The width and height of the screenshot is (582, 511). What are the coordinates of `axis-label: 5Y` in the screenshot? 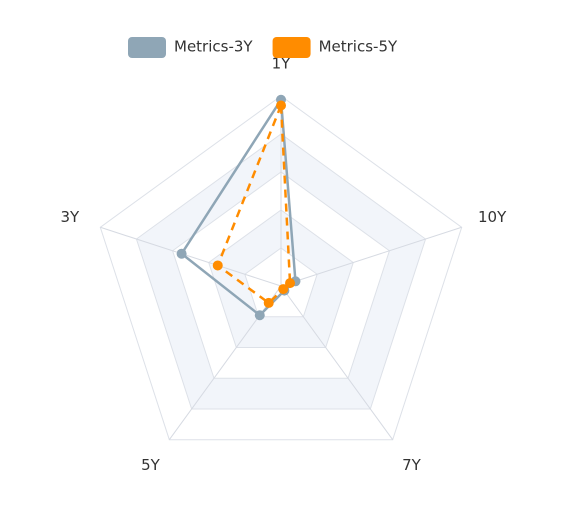 It's located at (151, 465).